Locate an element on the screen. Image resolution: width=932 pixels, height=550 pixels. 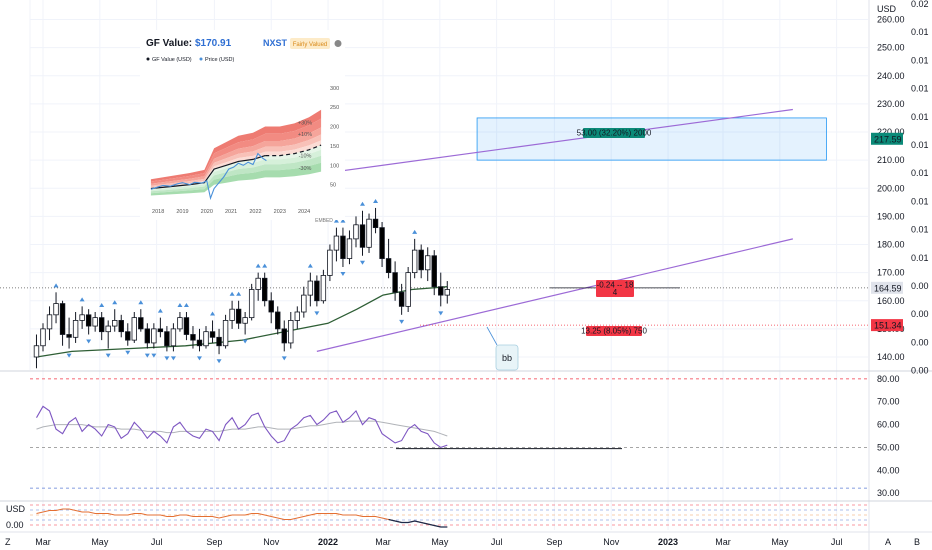
inset-y-tick: 150 is located at coordinates (334, 147).